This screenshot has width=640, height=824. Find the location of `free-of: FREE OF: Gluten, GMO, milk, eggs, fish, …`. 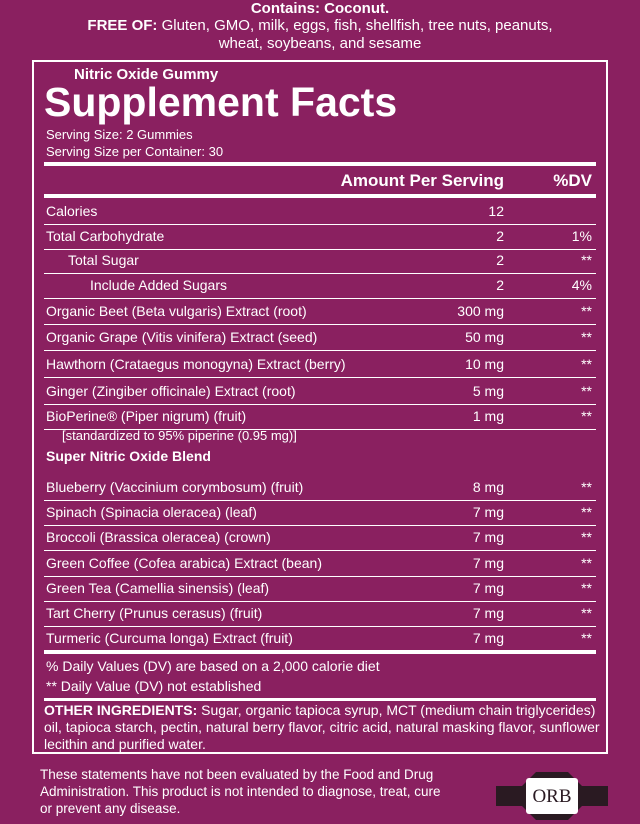

free-of: FREE OF: Gluten, GMO, milk, eggs, fish, … is located at coordinates (320, 35).